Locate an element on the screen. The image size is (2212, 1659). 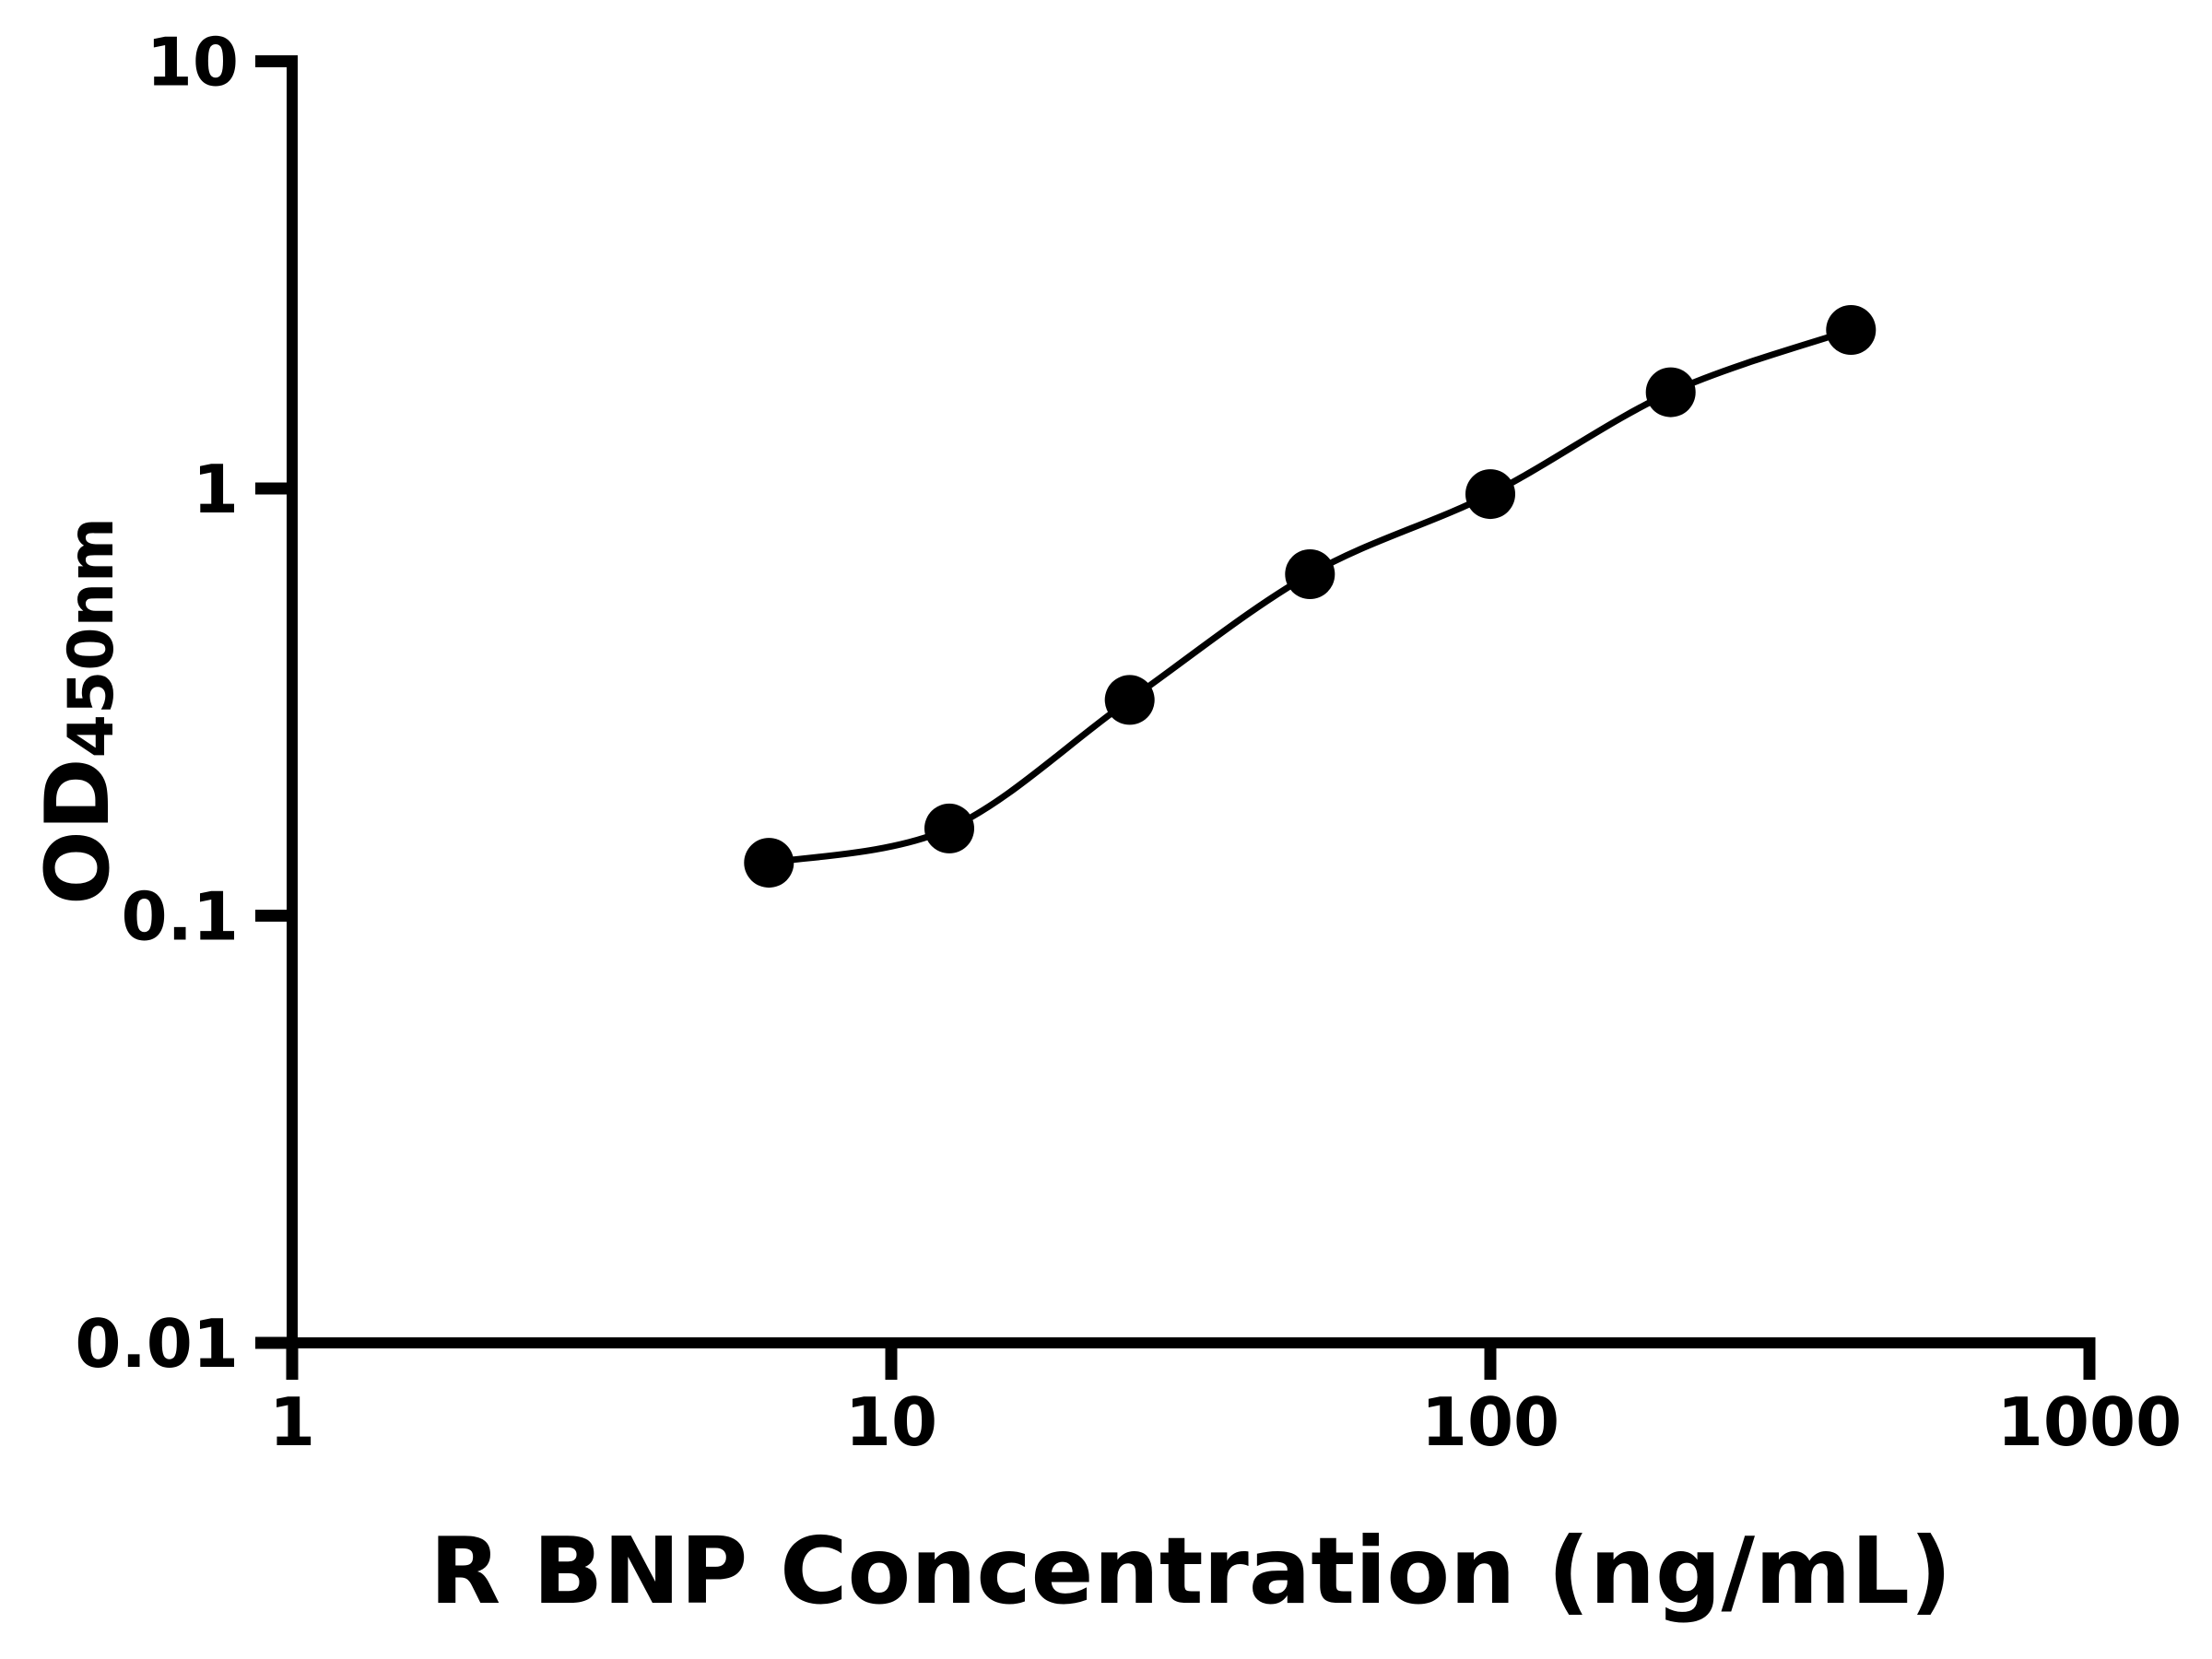
y-axis-title-subscript: 450nm is located at coordinates (91, 637).